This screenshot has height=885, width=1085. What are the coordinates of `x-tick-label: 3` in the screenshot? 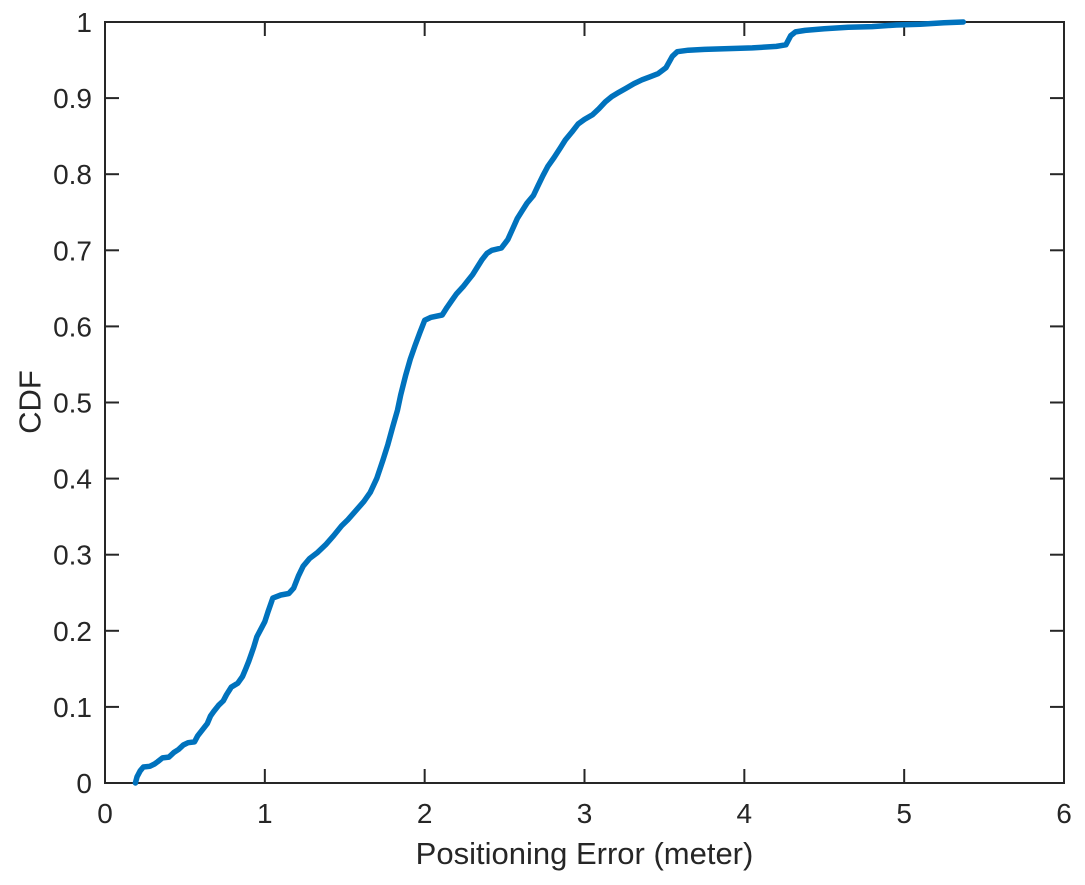 It's located at (585, 813).